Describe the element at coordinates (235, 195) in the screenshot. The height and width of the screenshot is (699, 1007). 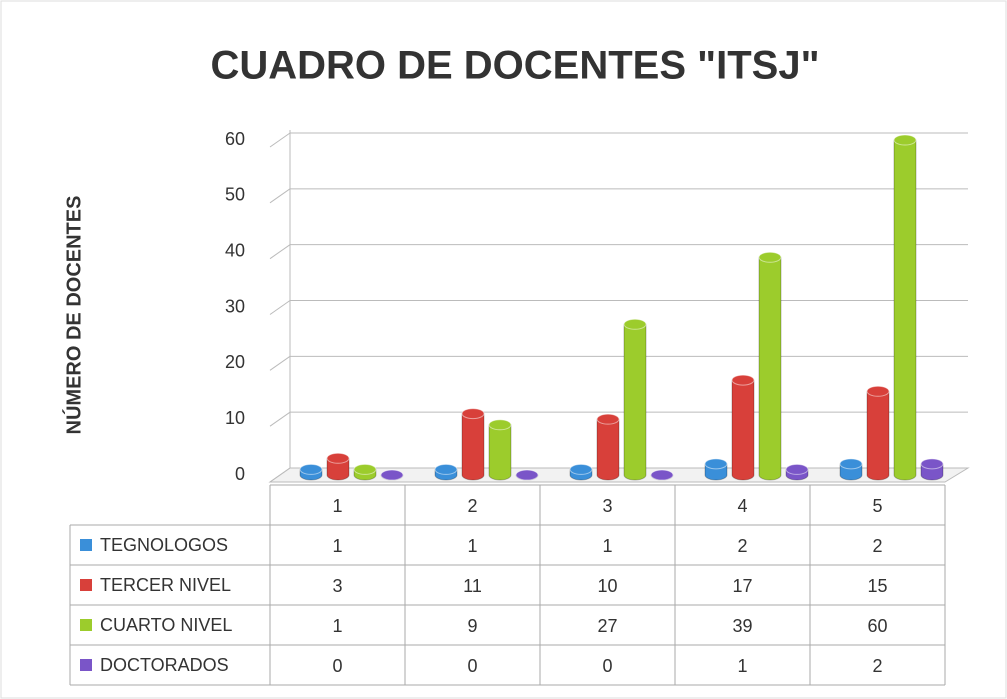
I see `y-tick-label: 50` at that location.